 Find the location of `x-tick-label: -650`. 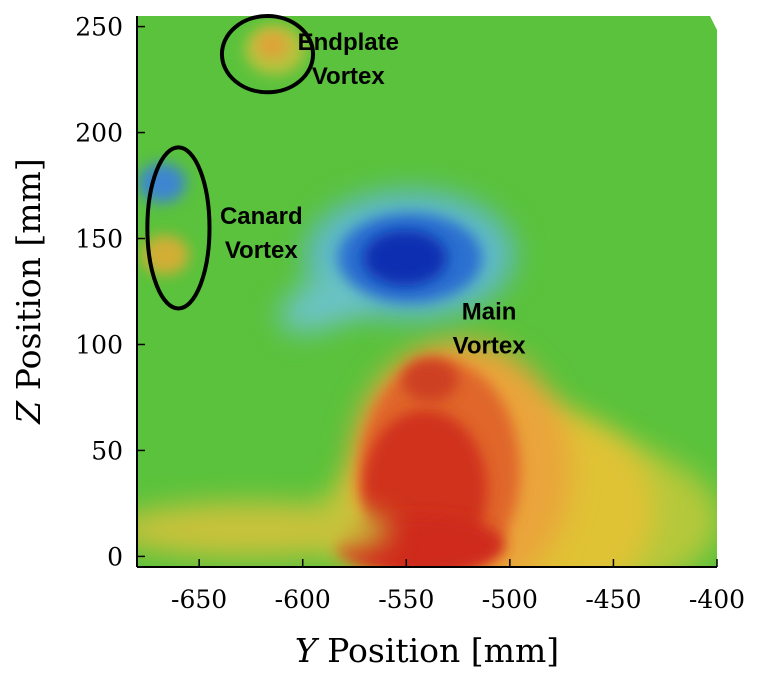

x-tick-label: -650 is located at coordinates (199, 599).